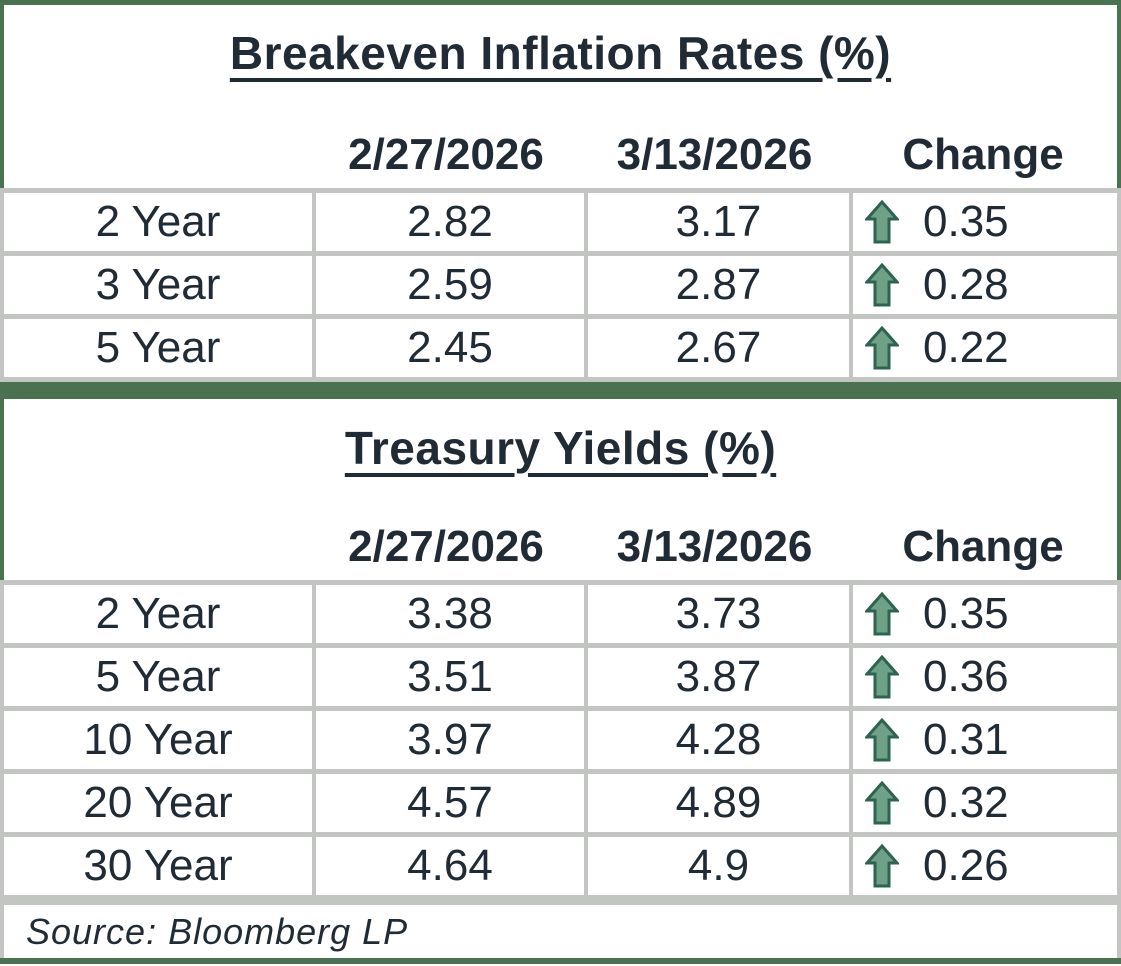  I want to click on table1-col-header-date1: 2/27/2026, so click(446, 154).